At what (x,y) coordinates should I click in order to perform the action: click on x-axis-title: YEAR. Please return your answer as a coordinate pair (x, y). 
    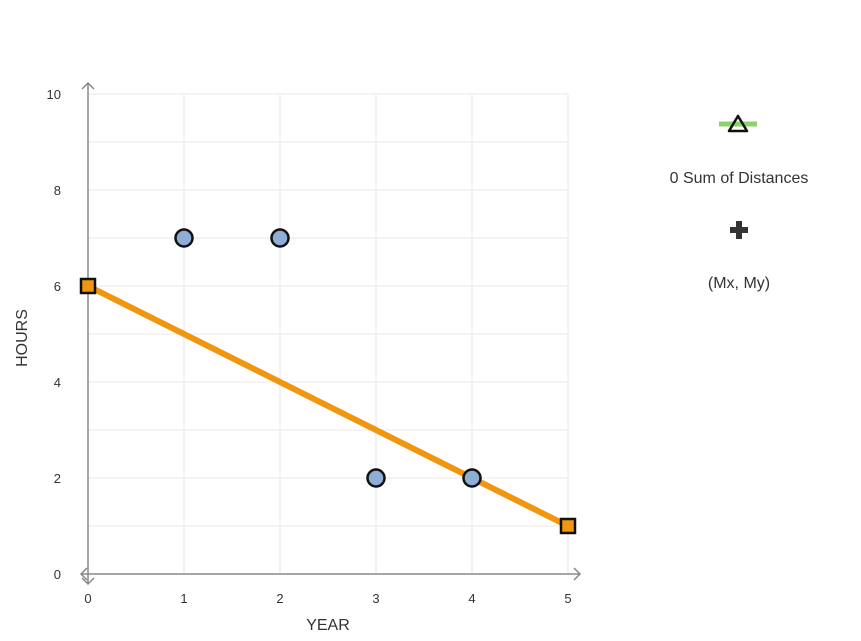
    Looking at the image, I should click on (328, 625).